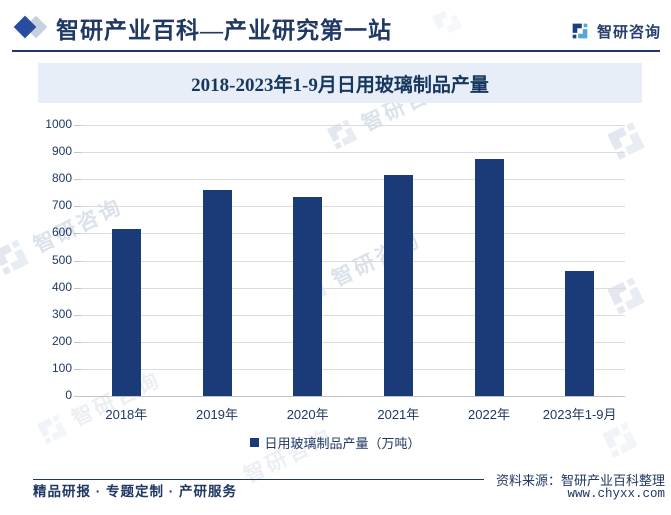  Describe the element at coordinates (58, 124) in the screenshot. I see `y-axis-label: 1000` at that location.